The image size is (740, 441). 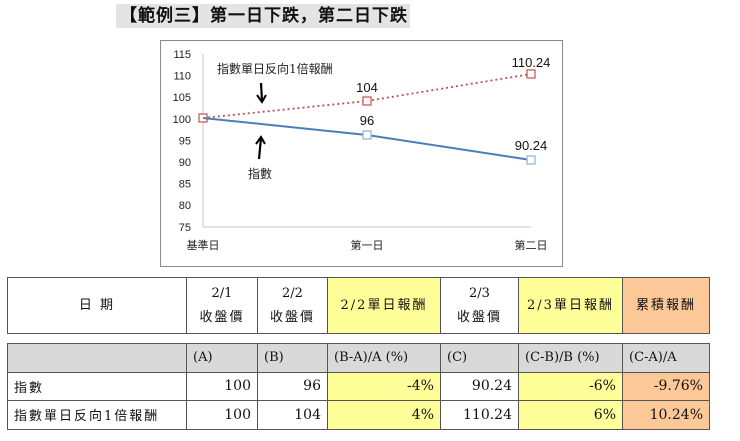 I want to click on x-tick-labels: 基準日 第一日 第二日, so click(x=367, y=245).